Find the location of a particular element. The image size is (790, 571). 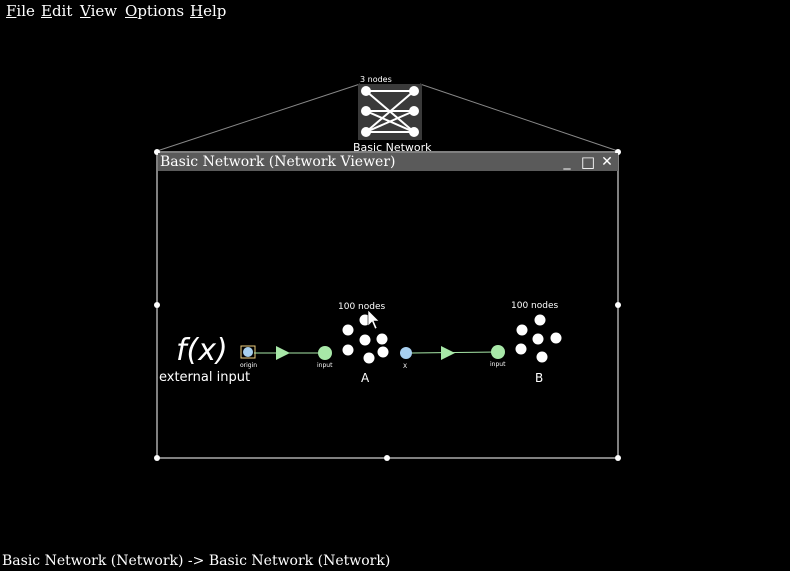

maximize-icon: □ is located at coordinates (588, 162).